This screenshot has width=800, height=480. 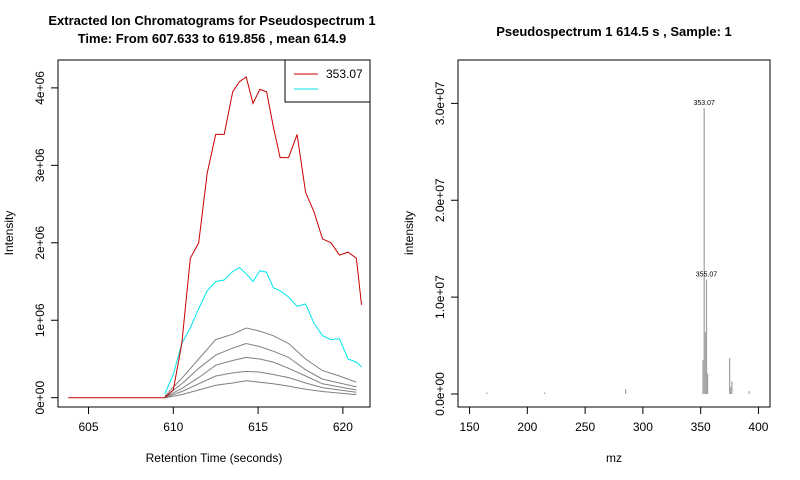 I want to click on peak-label: 355.07, so click(x=707, y=275).